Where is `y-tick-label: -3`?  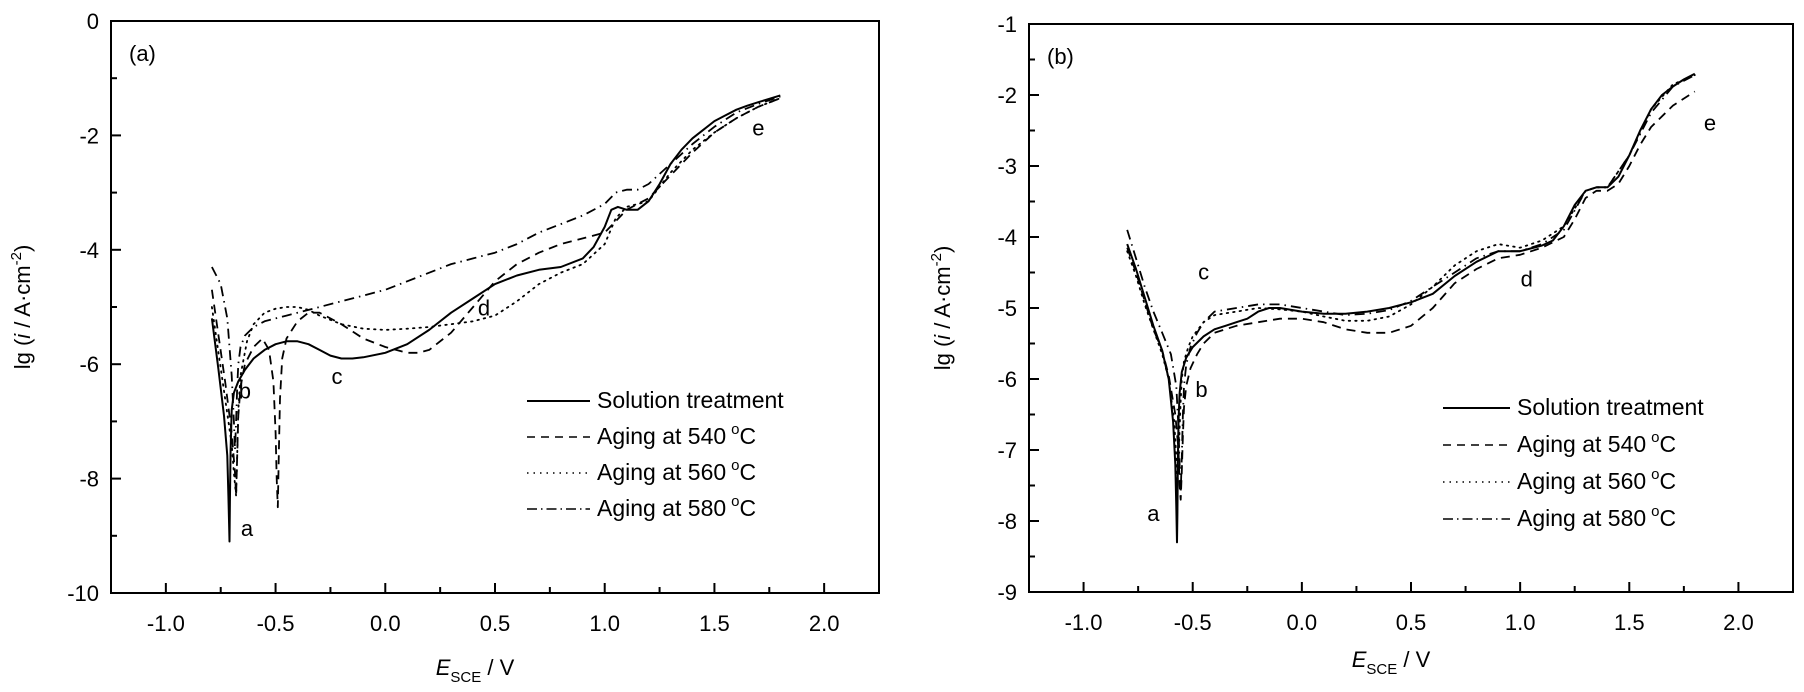 y-tick-label: -3 is located at coordinates (1007, 166).